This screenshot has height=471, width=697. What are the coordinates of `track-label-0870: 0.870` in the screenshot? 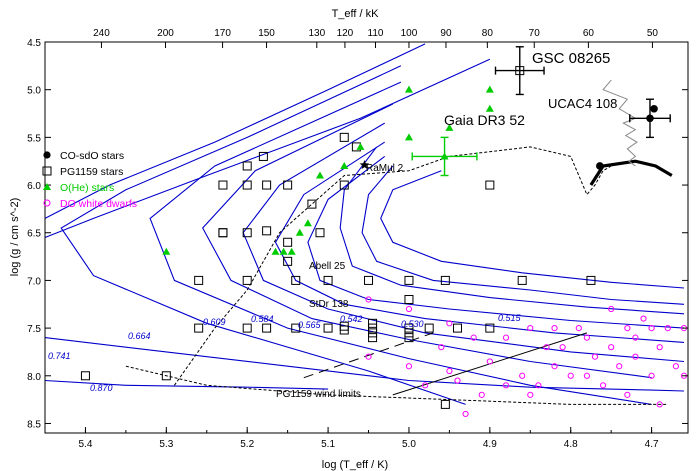 It's located at (101, 388).